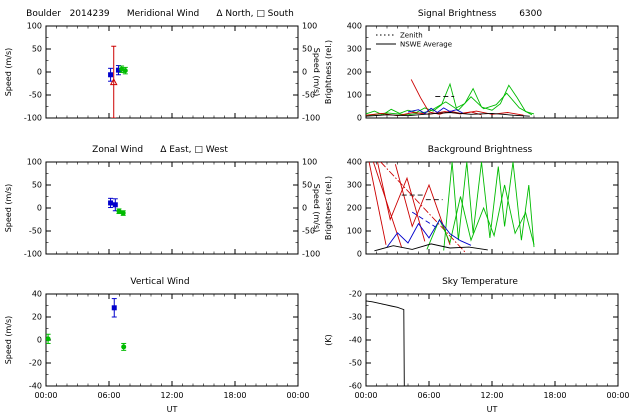 The height and width of the screenshot is (420, 640). Describe the element at coordinates (308, 95) in the screenshot. I see `y-tick-label-right: -50` at that location.